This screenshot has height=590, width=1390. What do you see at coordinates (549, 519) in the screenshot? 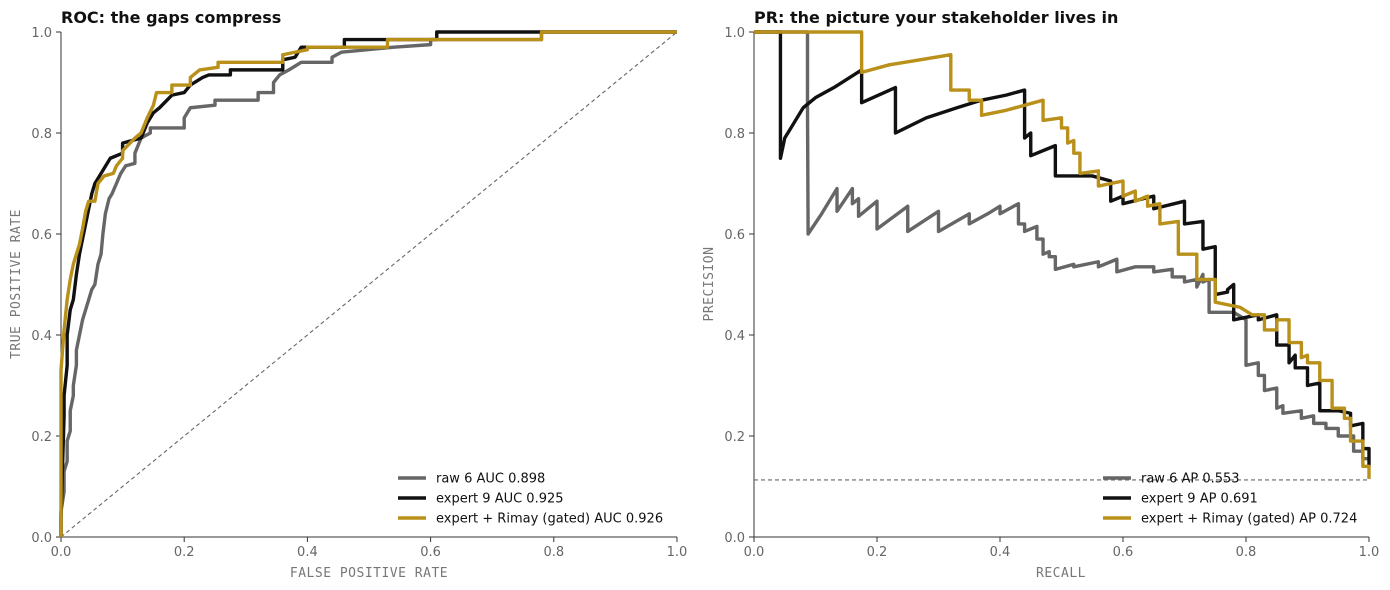
I see `roc-legend-label-2: expert + Rimay (gated) AUC 0.926` at bounding box center [549, 519].